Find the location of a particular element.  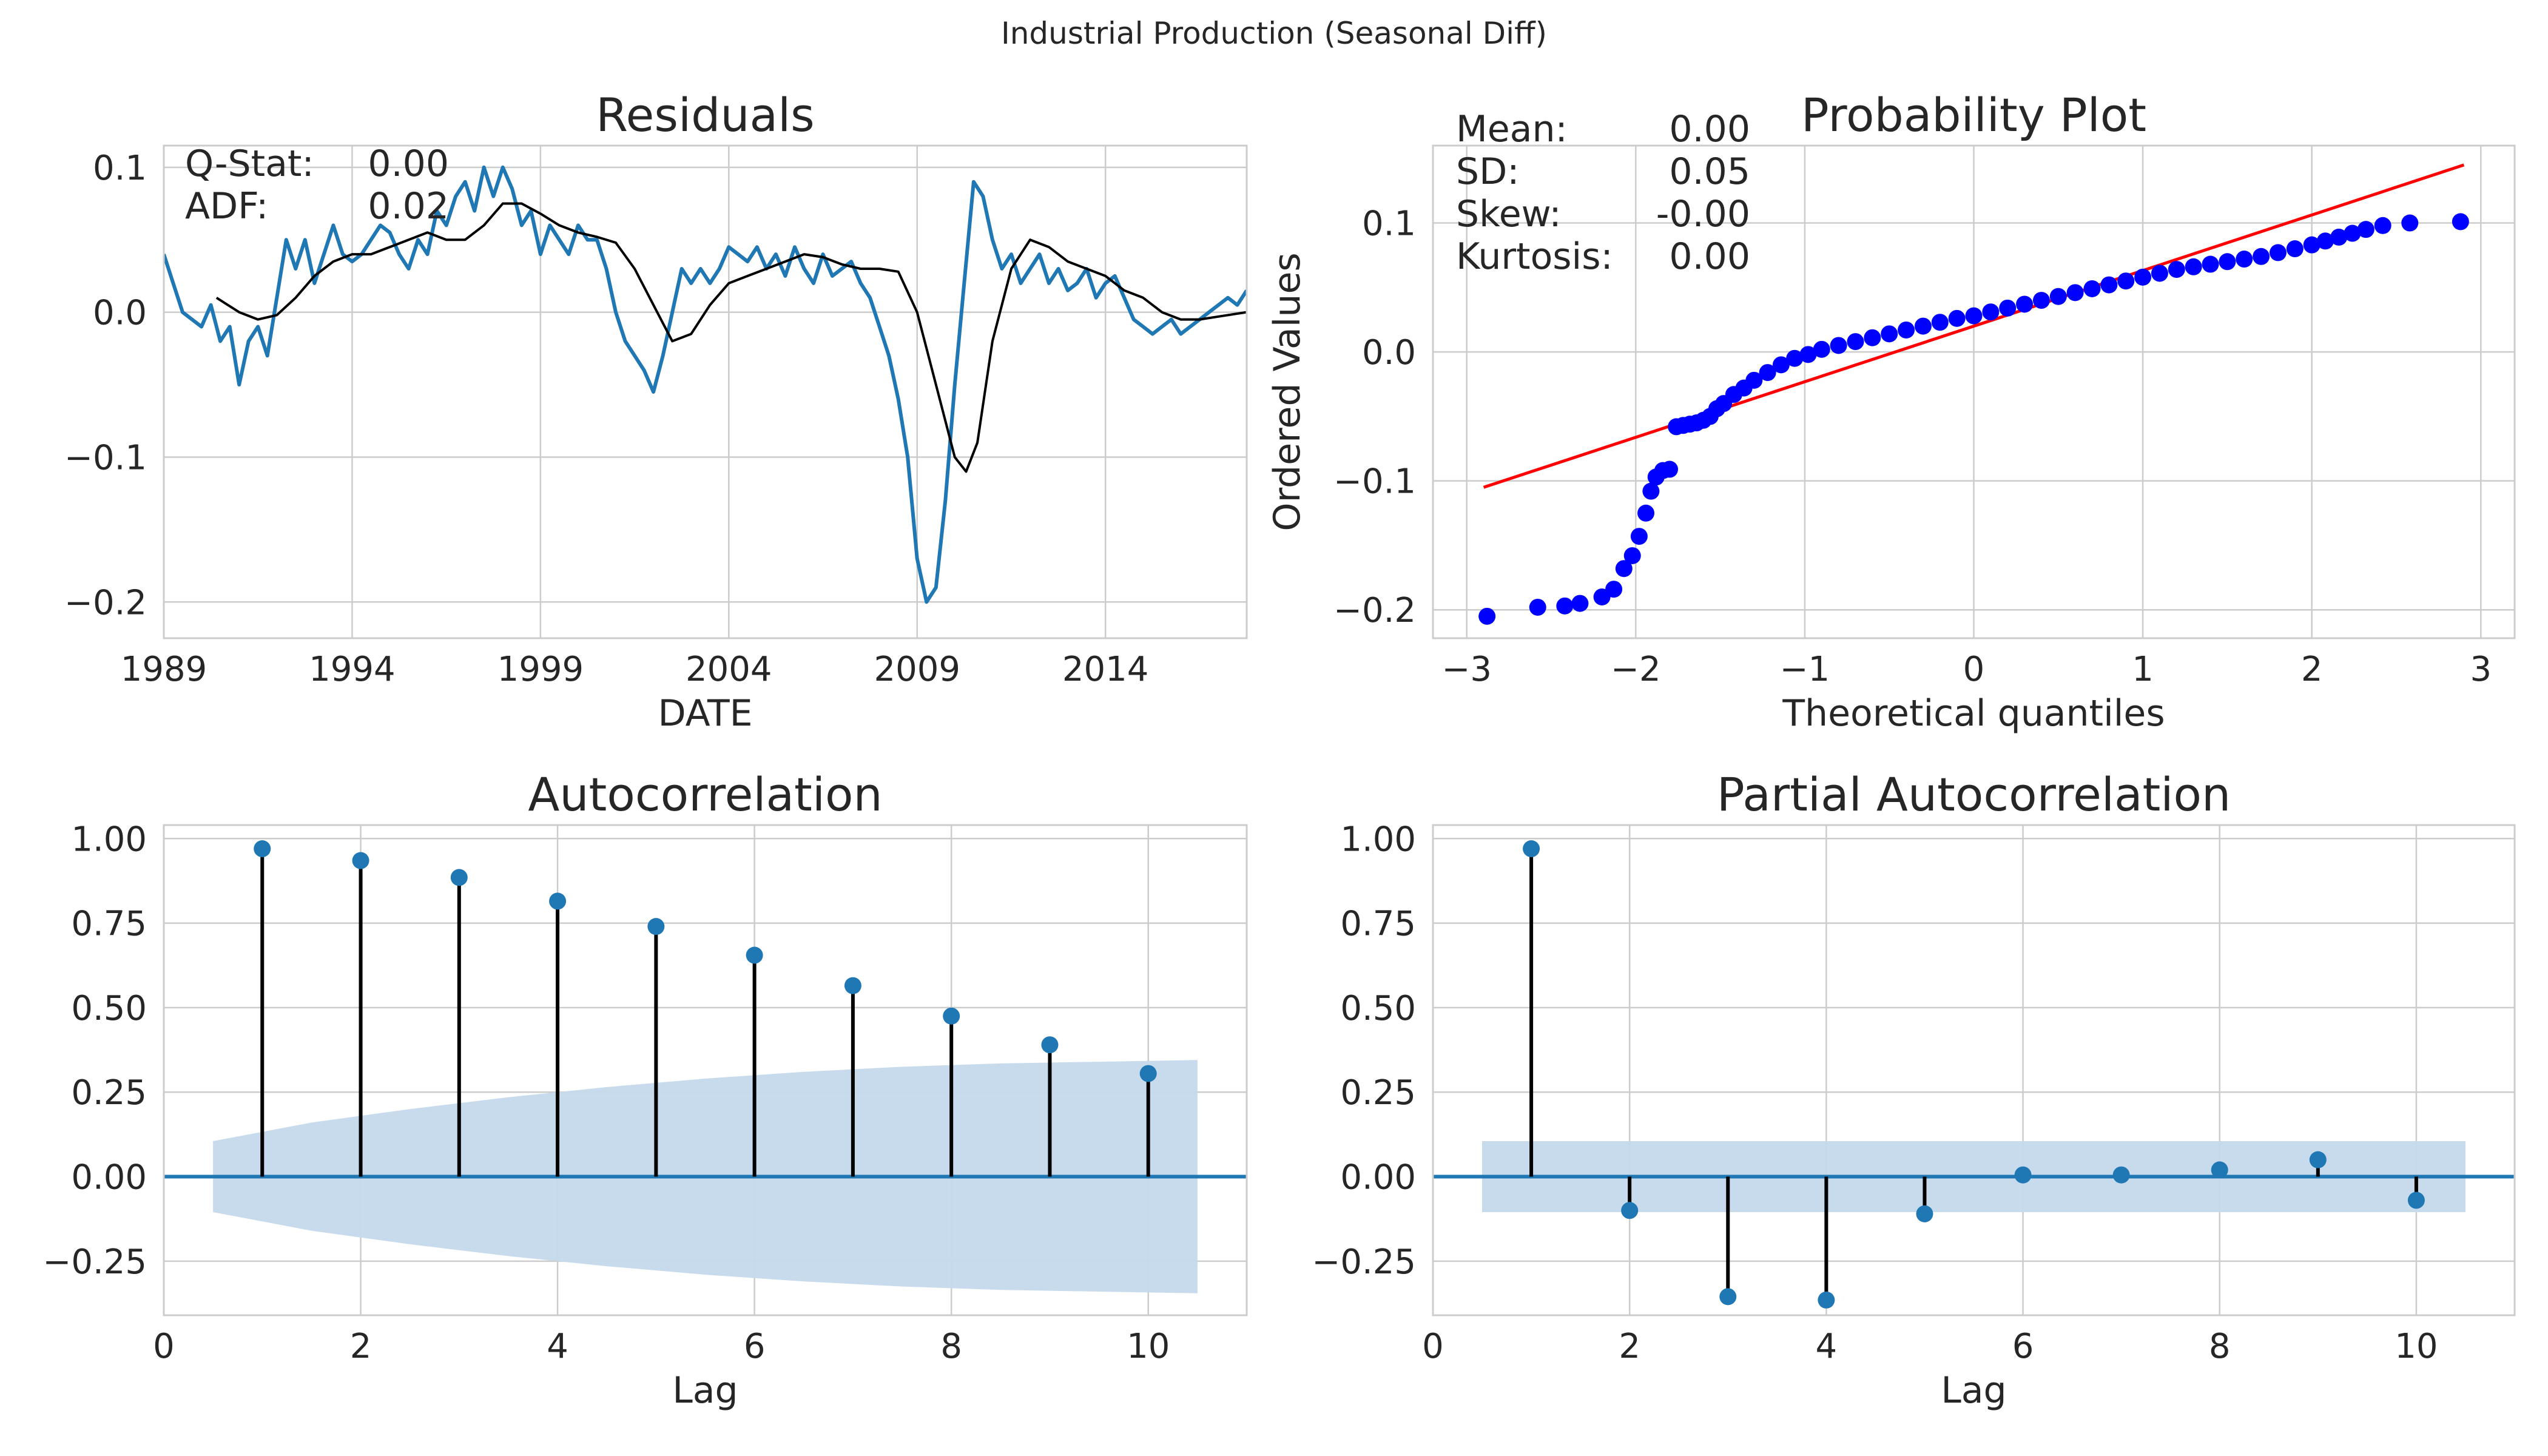

x-tick-label: −2 is located at coordinates (1636, 669).